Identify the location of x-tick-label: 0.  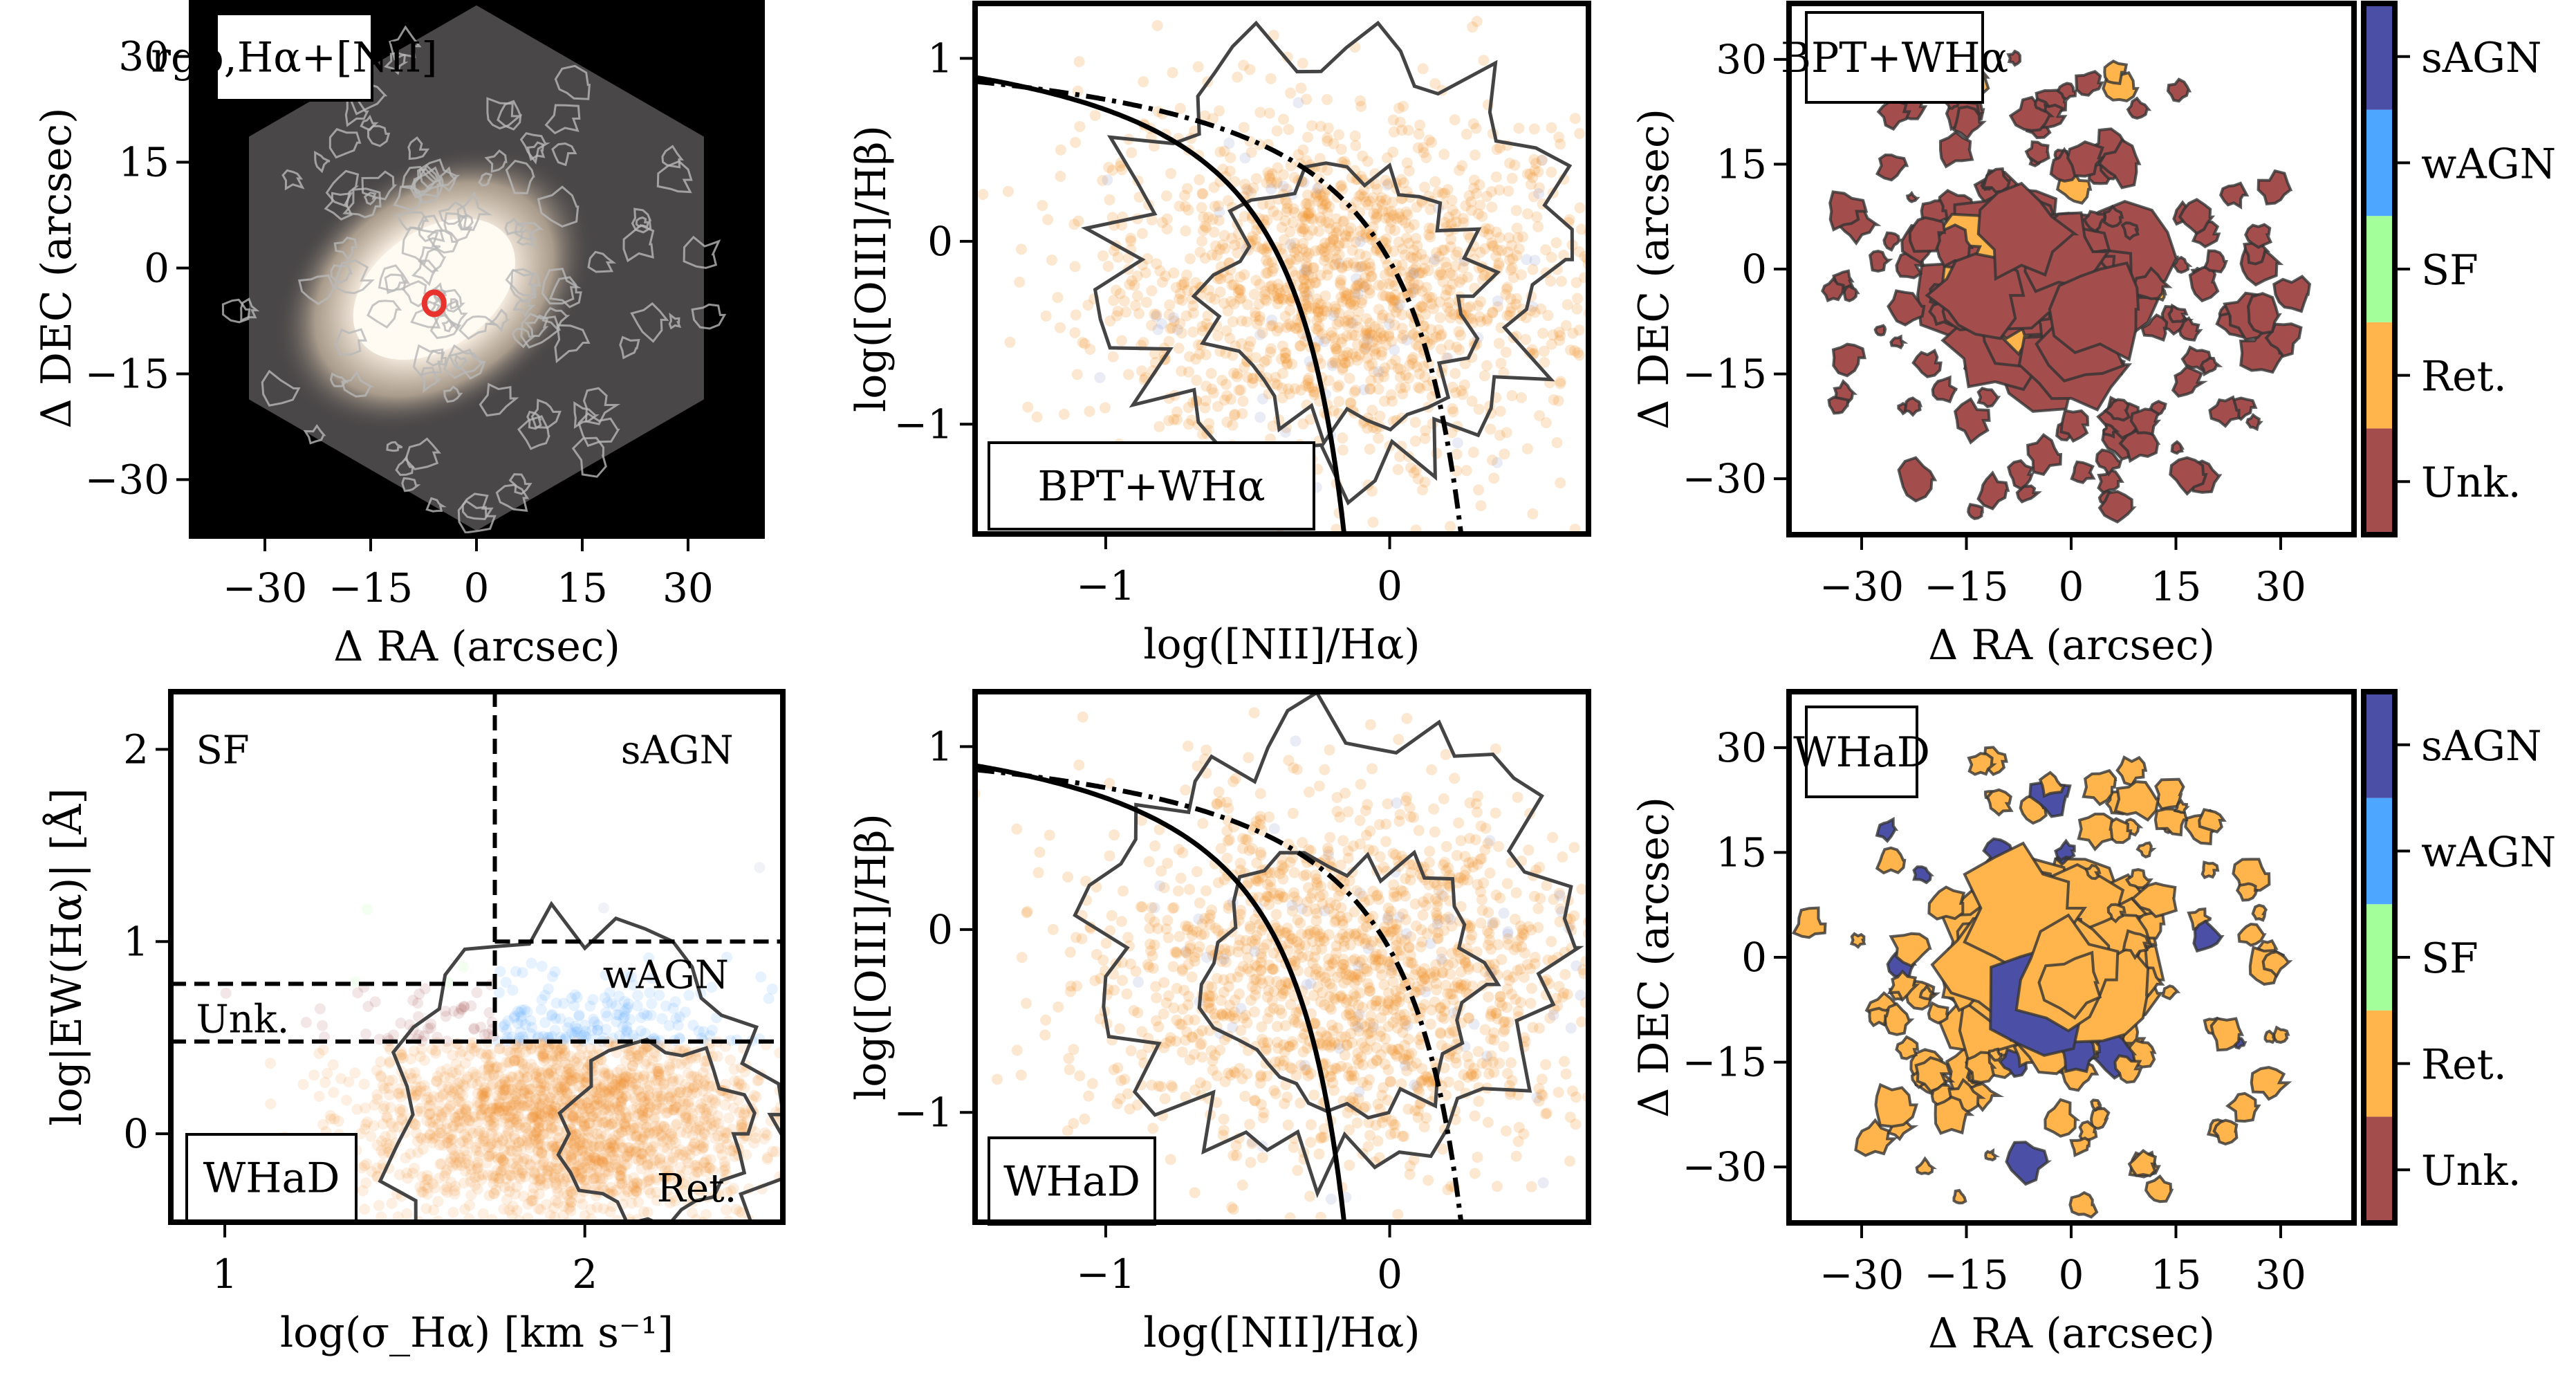
(1389, 585).